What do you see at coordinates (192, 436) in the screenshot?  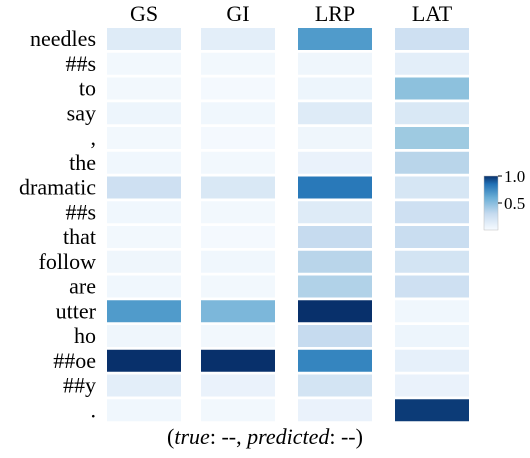 I see `caption-true-label: true` at bounding box center [192, 436].